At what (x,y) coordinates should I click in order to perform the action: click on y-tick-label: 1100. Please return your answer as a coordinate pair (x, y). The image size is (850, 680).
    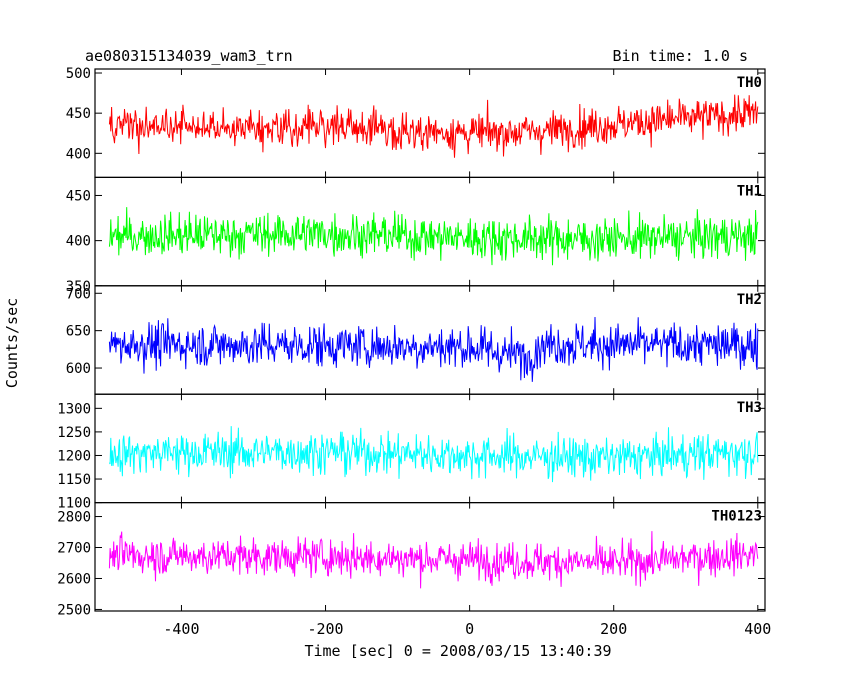
    Looking at the image, I should click on (74, 504).